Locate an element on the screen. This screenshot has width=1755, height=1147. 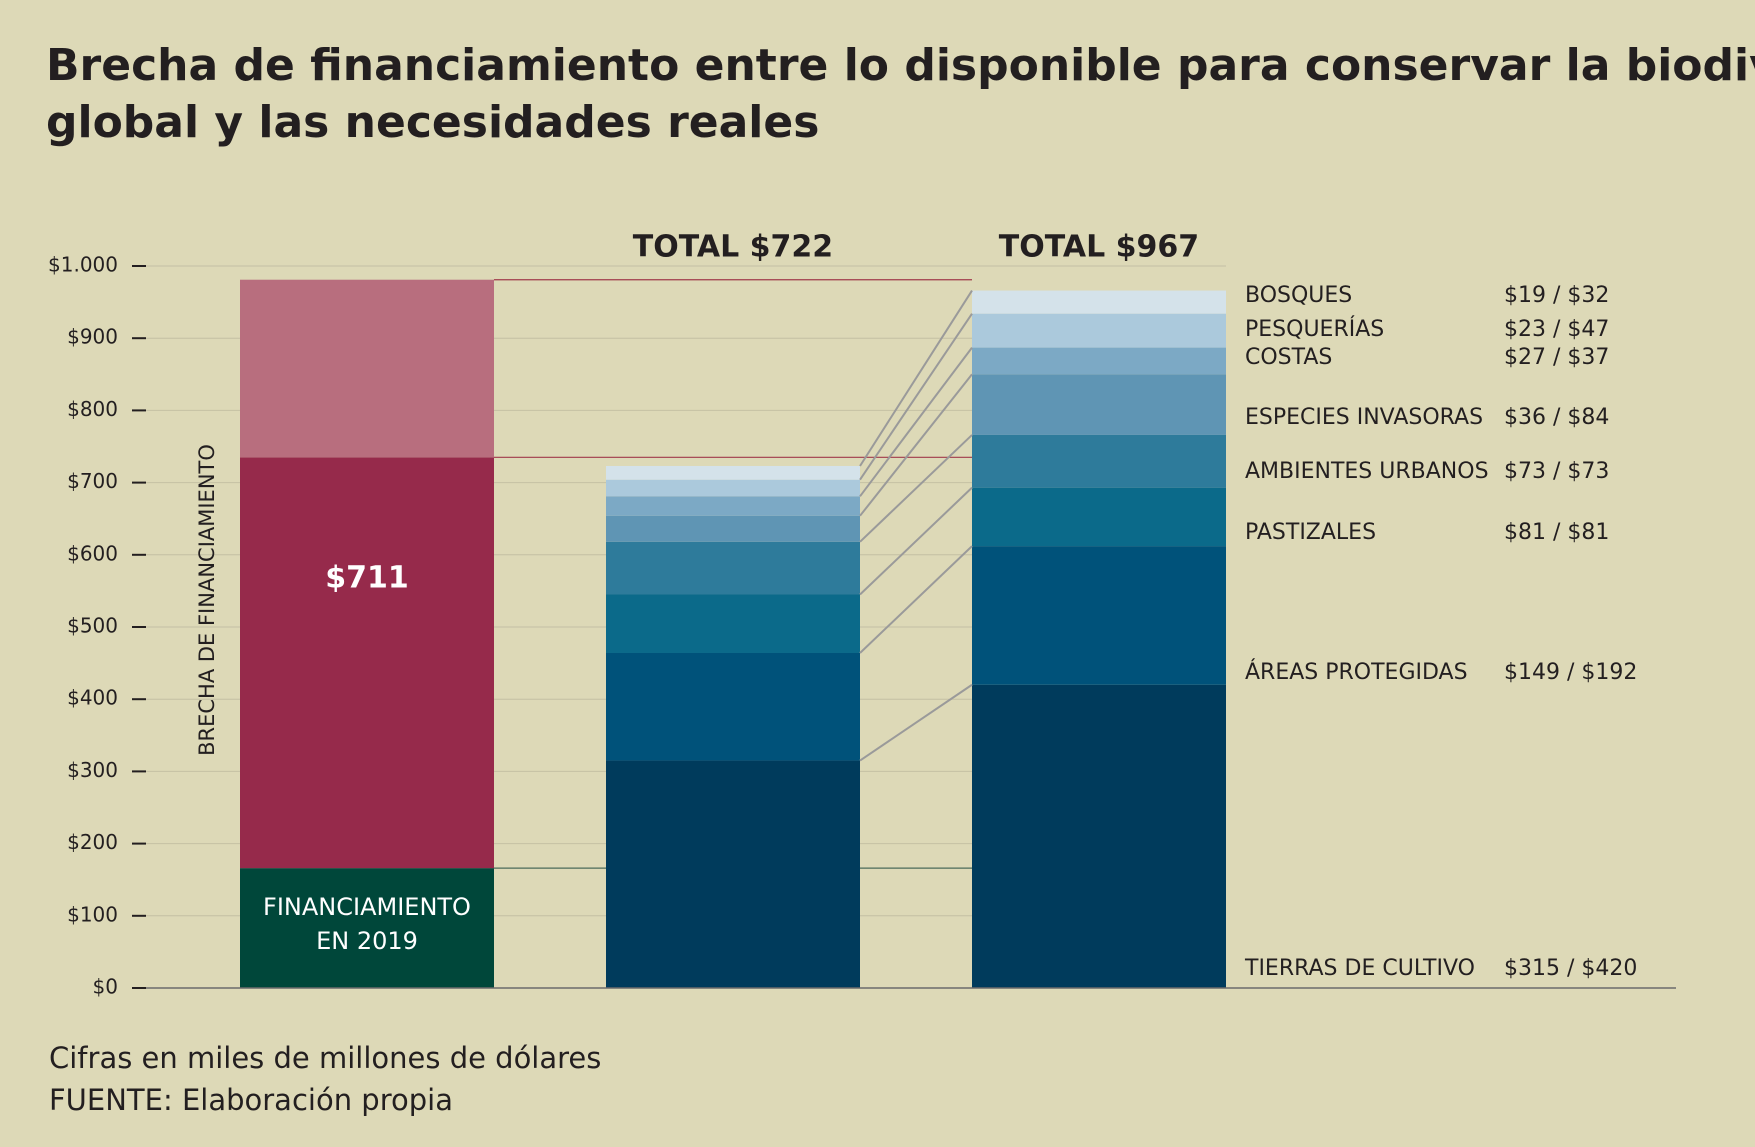
y-tick-label: $300 is located at coordinates (92, 770).